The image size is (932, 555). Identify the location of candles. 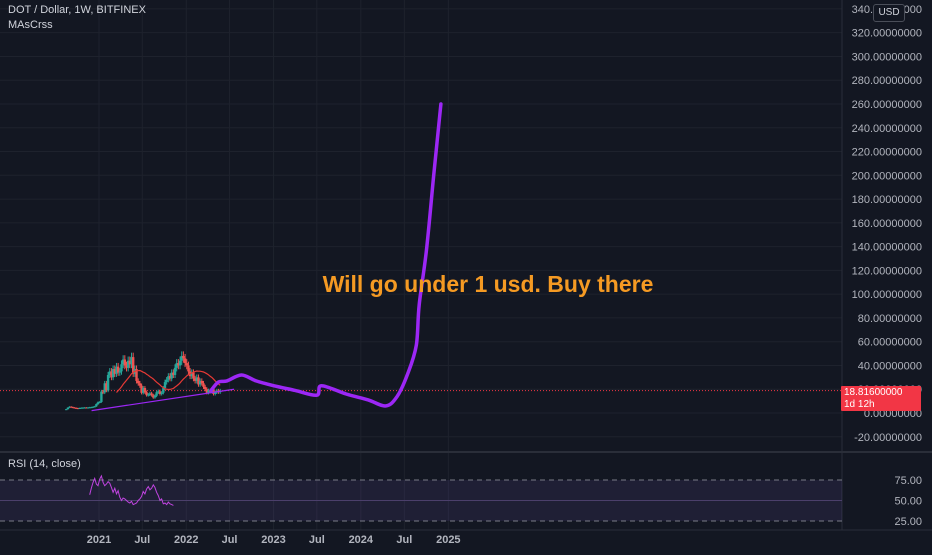
(143, 381).